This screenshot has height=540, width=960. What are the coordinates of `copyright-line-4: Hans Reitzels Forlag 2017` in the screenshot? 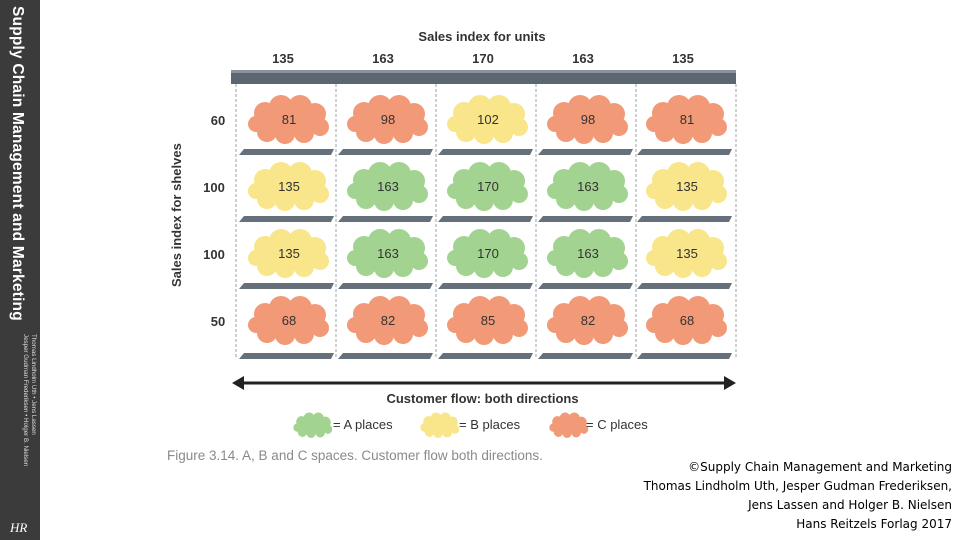 It's located at (874, 524).